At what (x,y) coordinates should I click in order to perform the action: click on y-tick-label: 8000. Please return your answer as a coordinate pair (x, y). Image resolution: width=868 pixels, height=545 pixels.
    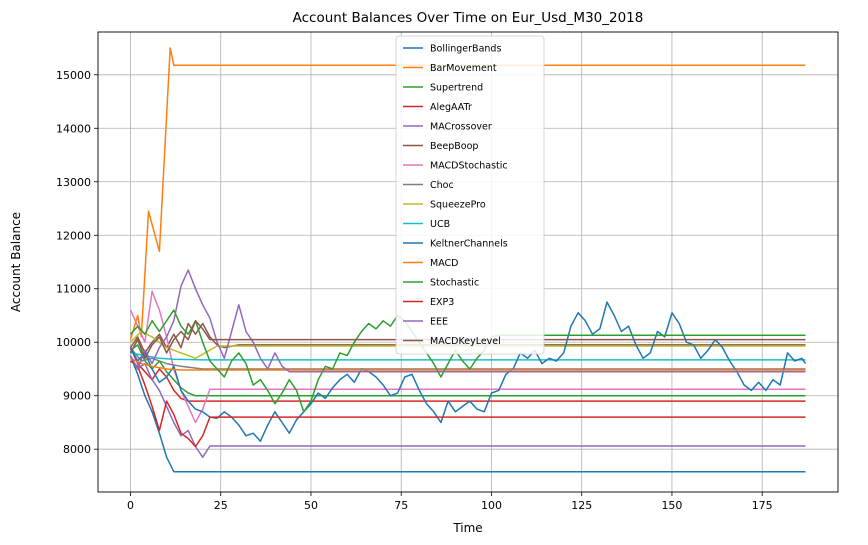
    Looking at the image, I should click on (77, 449).